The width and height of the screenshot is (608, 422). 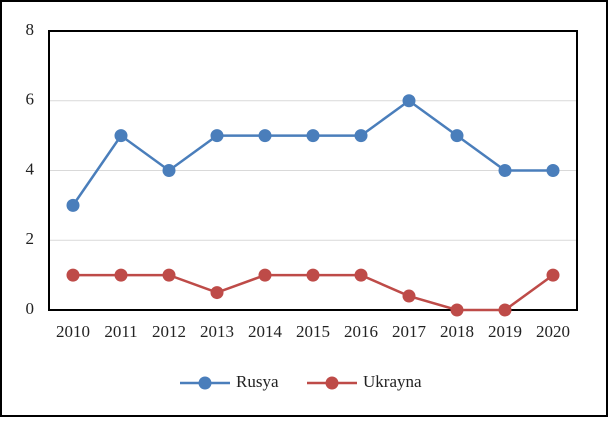 What do you see at coordinates (169, 331) in the screenshot?
I see `x-tick-label: 2012` at bounding box center [169, 331].